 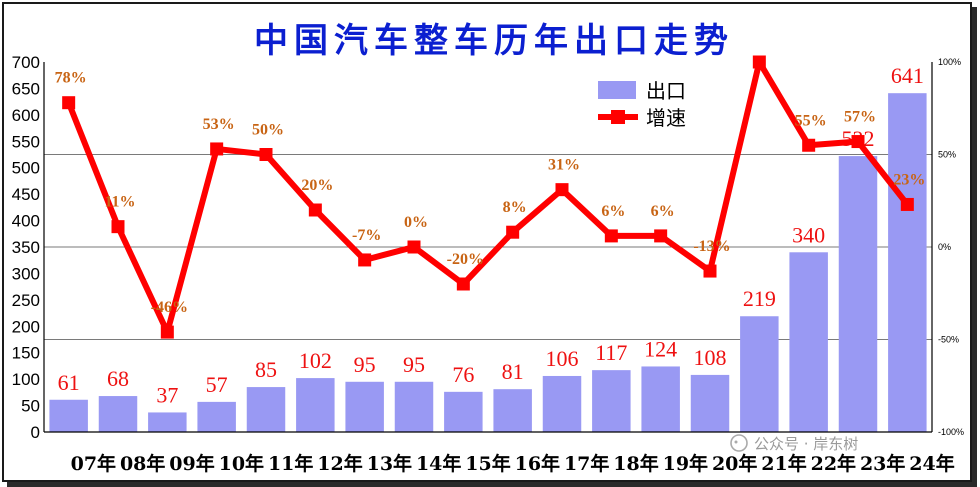 What do you see at coordinates (537, 463) in the screenshot?
I see `x-category-label-9: 16年` at bounding box center [537, 463].